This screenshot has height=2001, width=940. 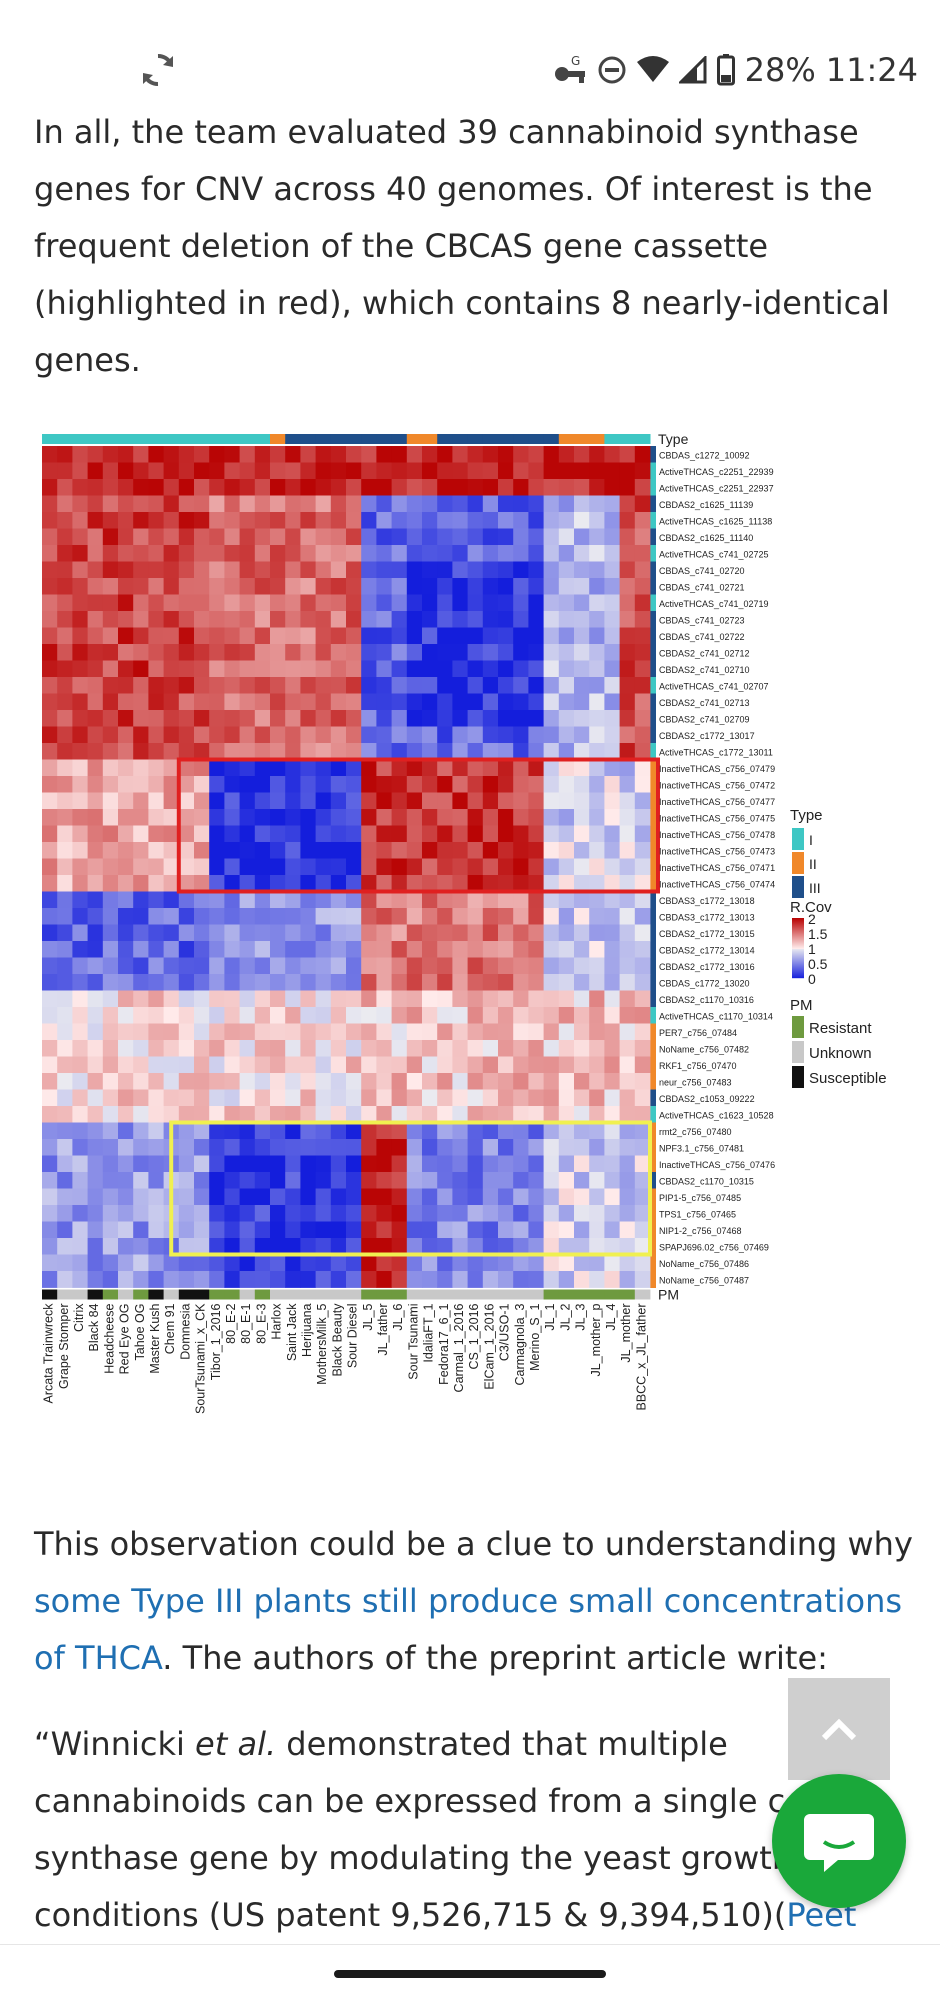 What do you see at coordinates (839, 1729) in the screenshot?
I see `back-to-top-button` at bounding box center [839, 1729].